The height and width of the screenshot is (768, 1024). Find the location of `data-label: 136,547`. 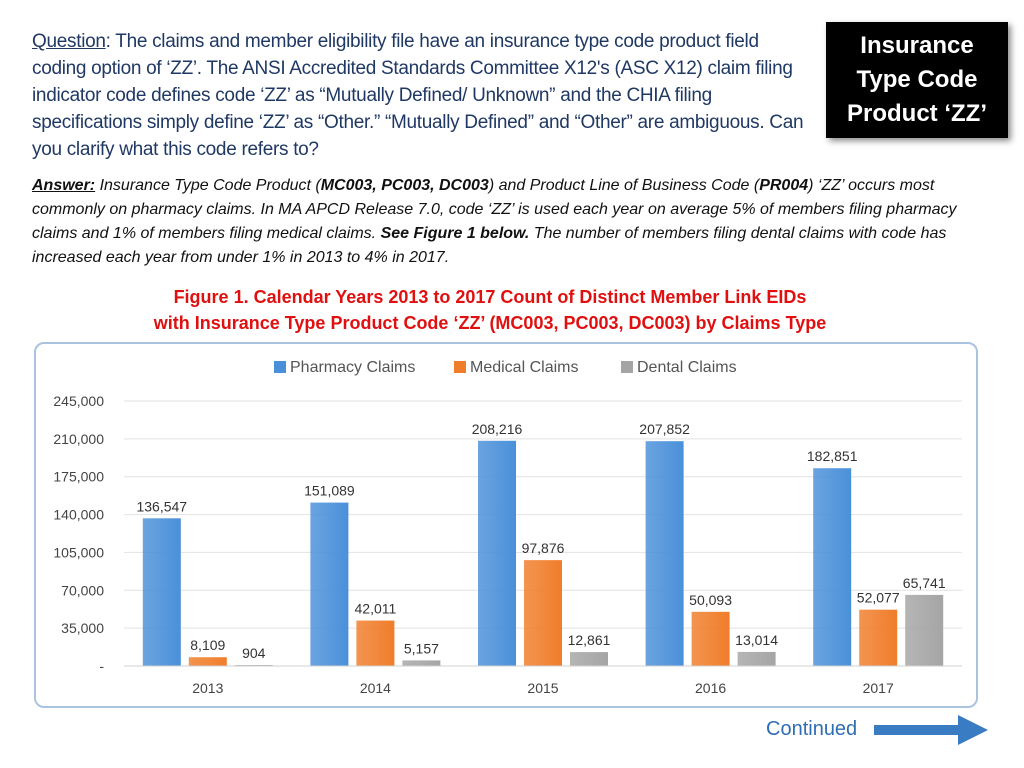

data-label: 136,547 is located at coordinates (161, 506).